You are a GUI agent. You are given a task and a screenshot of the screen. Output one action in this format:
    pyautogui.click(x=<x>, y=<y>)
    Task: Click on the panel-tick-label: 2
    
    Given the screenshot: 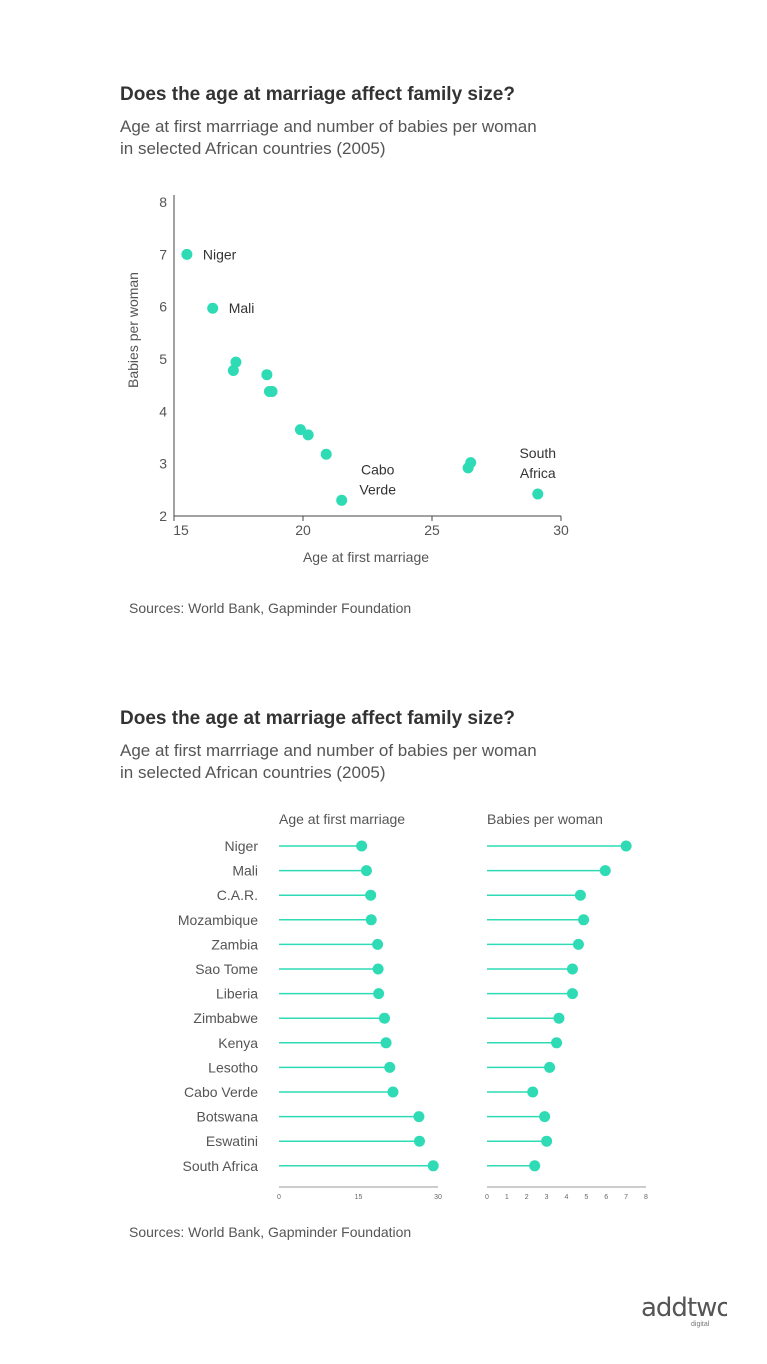 What is the action you would take?
    pyautogui.click(x=527, y=1197)
    